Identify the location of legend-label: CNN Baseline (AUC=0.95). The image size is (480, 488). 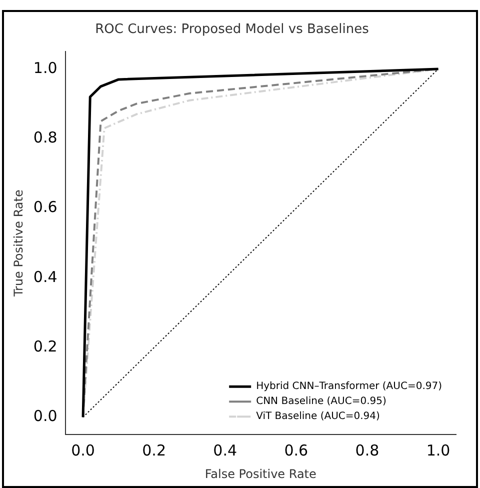
(321, 402).